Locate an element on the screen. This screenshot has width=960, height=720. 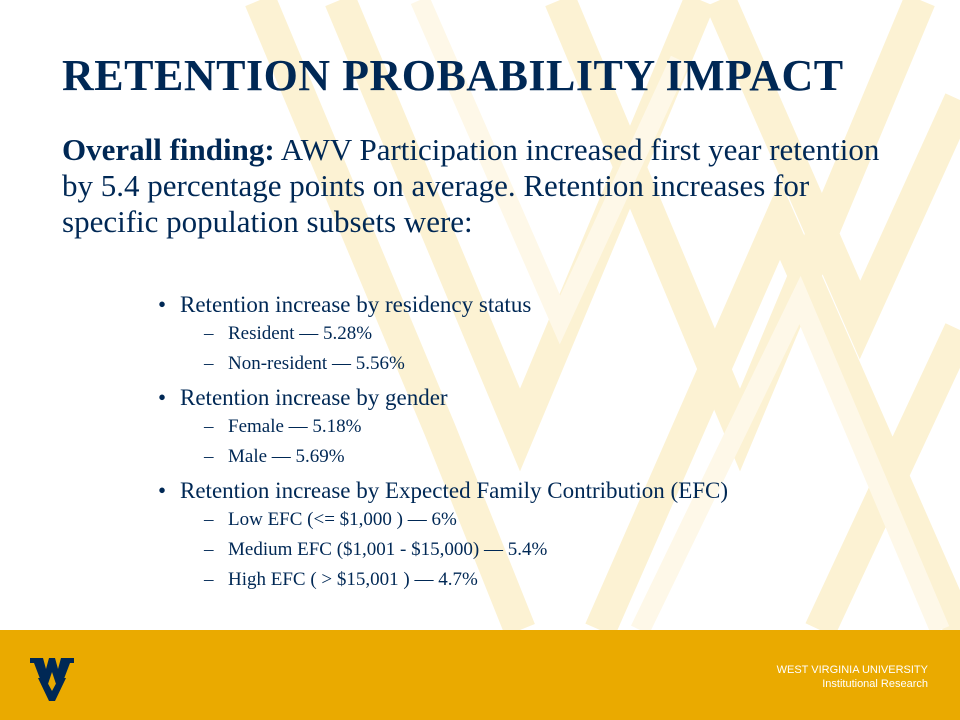
bullet-label: Retention increase by residency status is located at coordinates (356, 304).